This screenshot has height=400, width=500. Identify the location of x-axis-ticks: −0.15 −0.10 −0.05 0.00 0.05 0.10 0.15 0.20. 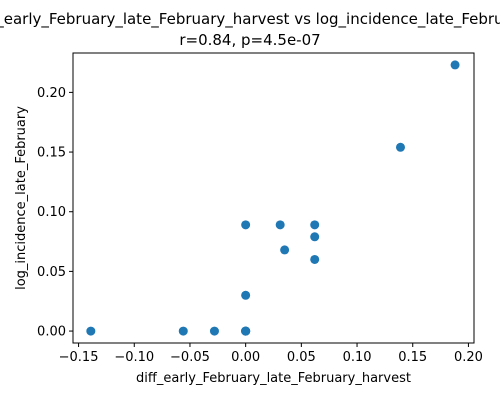
(271, 354).